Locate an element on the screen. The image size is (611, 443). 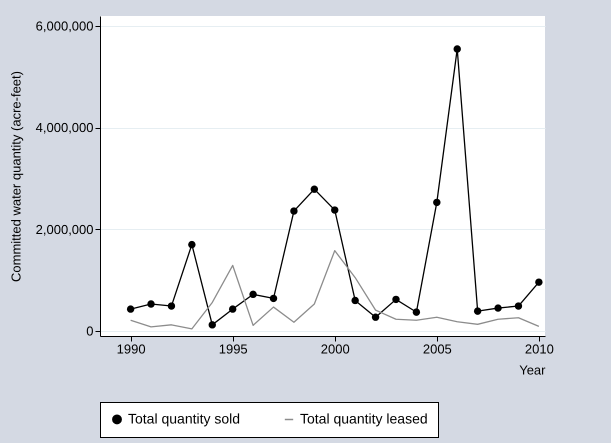
y-axis-title: Committed water quantity (acre-feet) is located at coordinates (16, 176).